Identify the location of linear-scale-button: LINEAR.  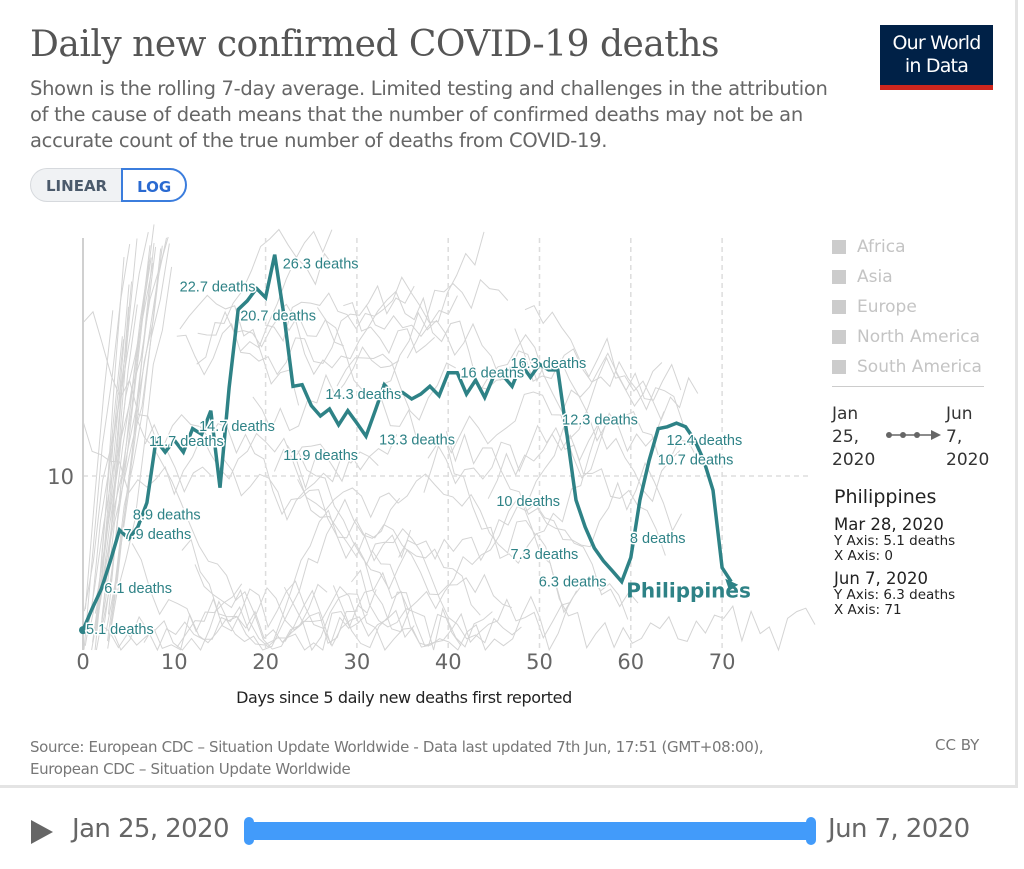
(76, 185).